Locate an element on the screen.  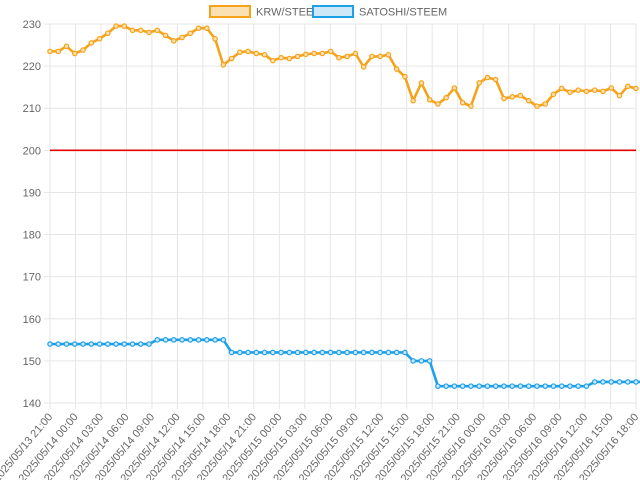
y-tick-label: 170 is located at coordinates (32, 278).